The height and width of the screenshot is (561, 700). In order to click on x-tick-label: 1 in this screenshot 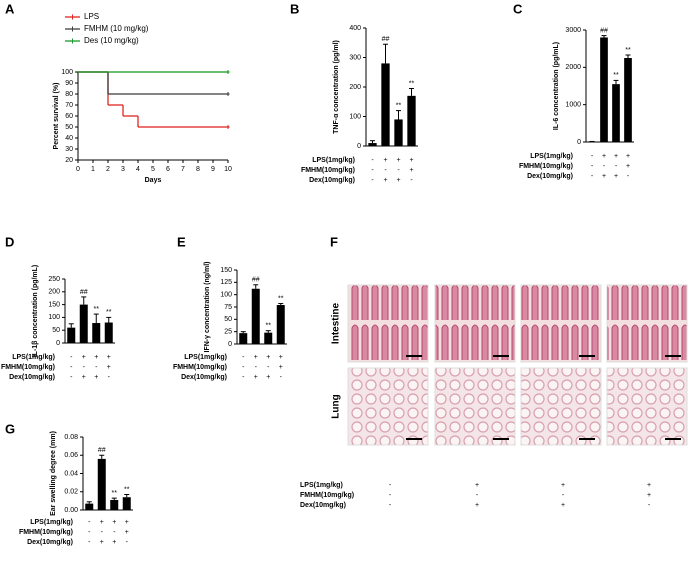, I will do `click(93, 169)`.